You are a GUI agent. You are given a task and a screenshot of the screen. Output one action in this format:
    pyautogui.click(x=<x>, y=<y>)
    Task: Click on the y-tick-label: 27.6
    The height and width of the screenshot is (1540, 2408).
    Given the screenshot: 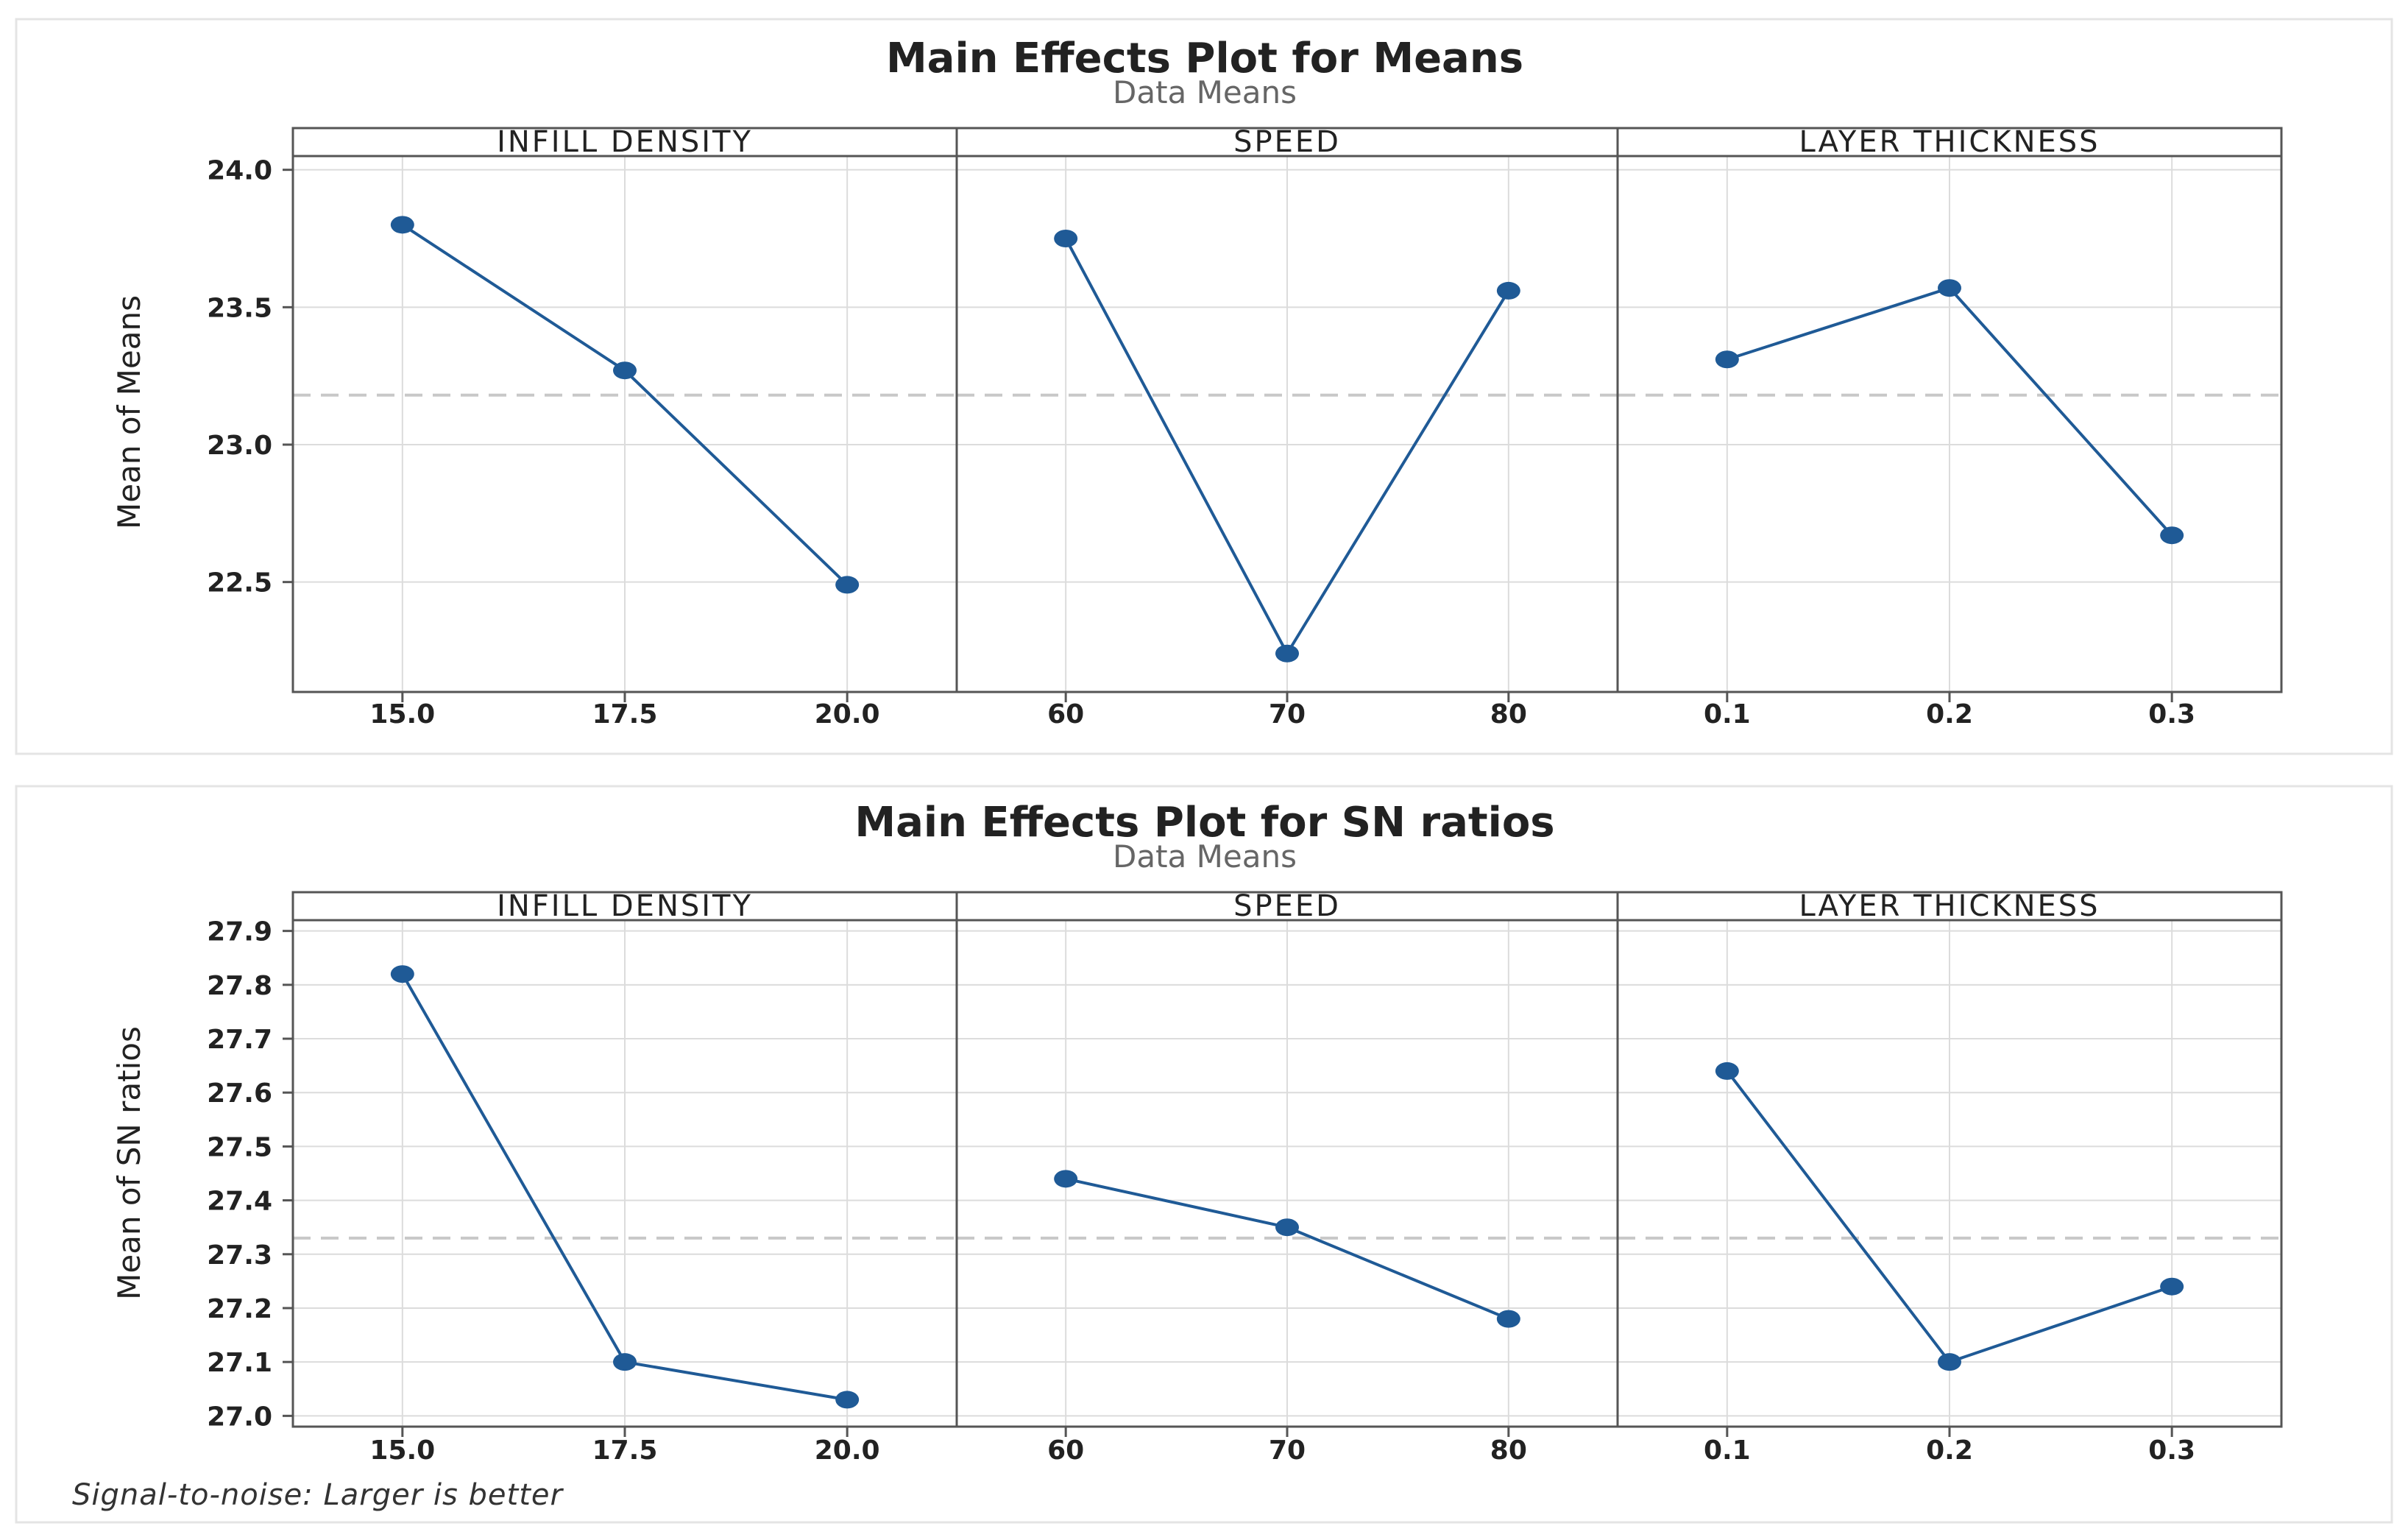 What is the action you would take?
    pyautogui.click(x=239, y=1093)
    